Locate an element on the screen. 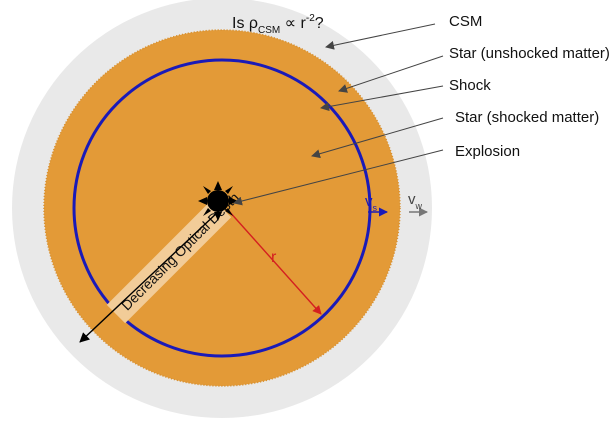  explosion-core is located at coordinates (218, 201).